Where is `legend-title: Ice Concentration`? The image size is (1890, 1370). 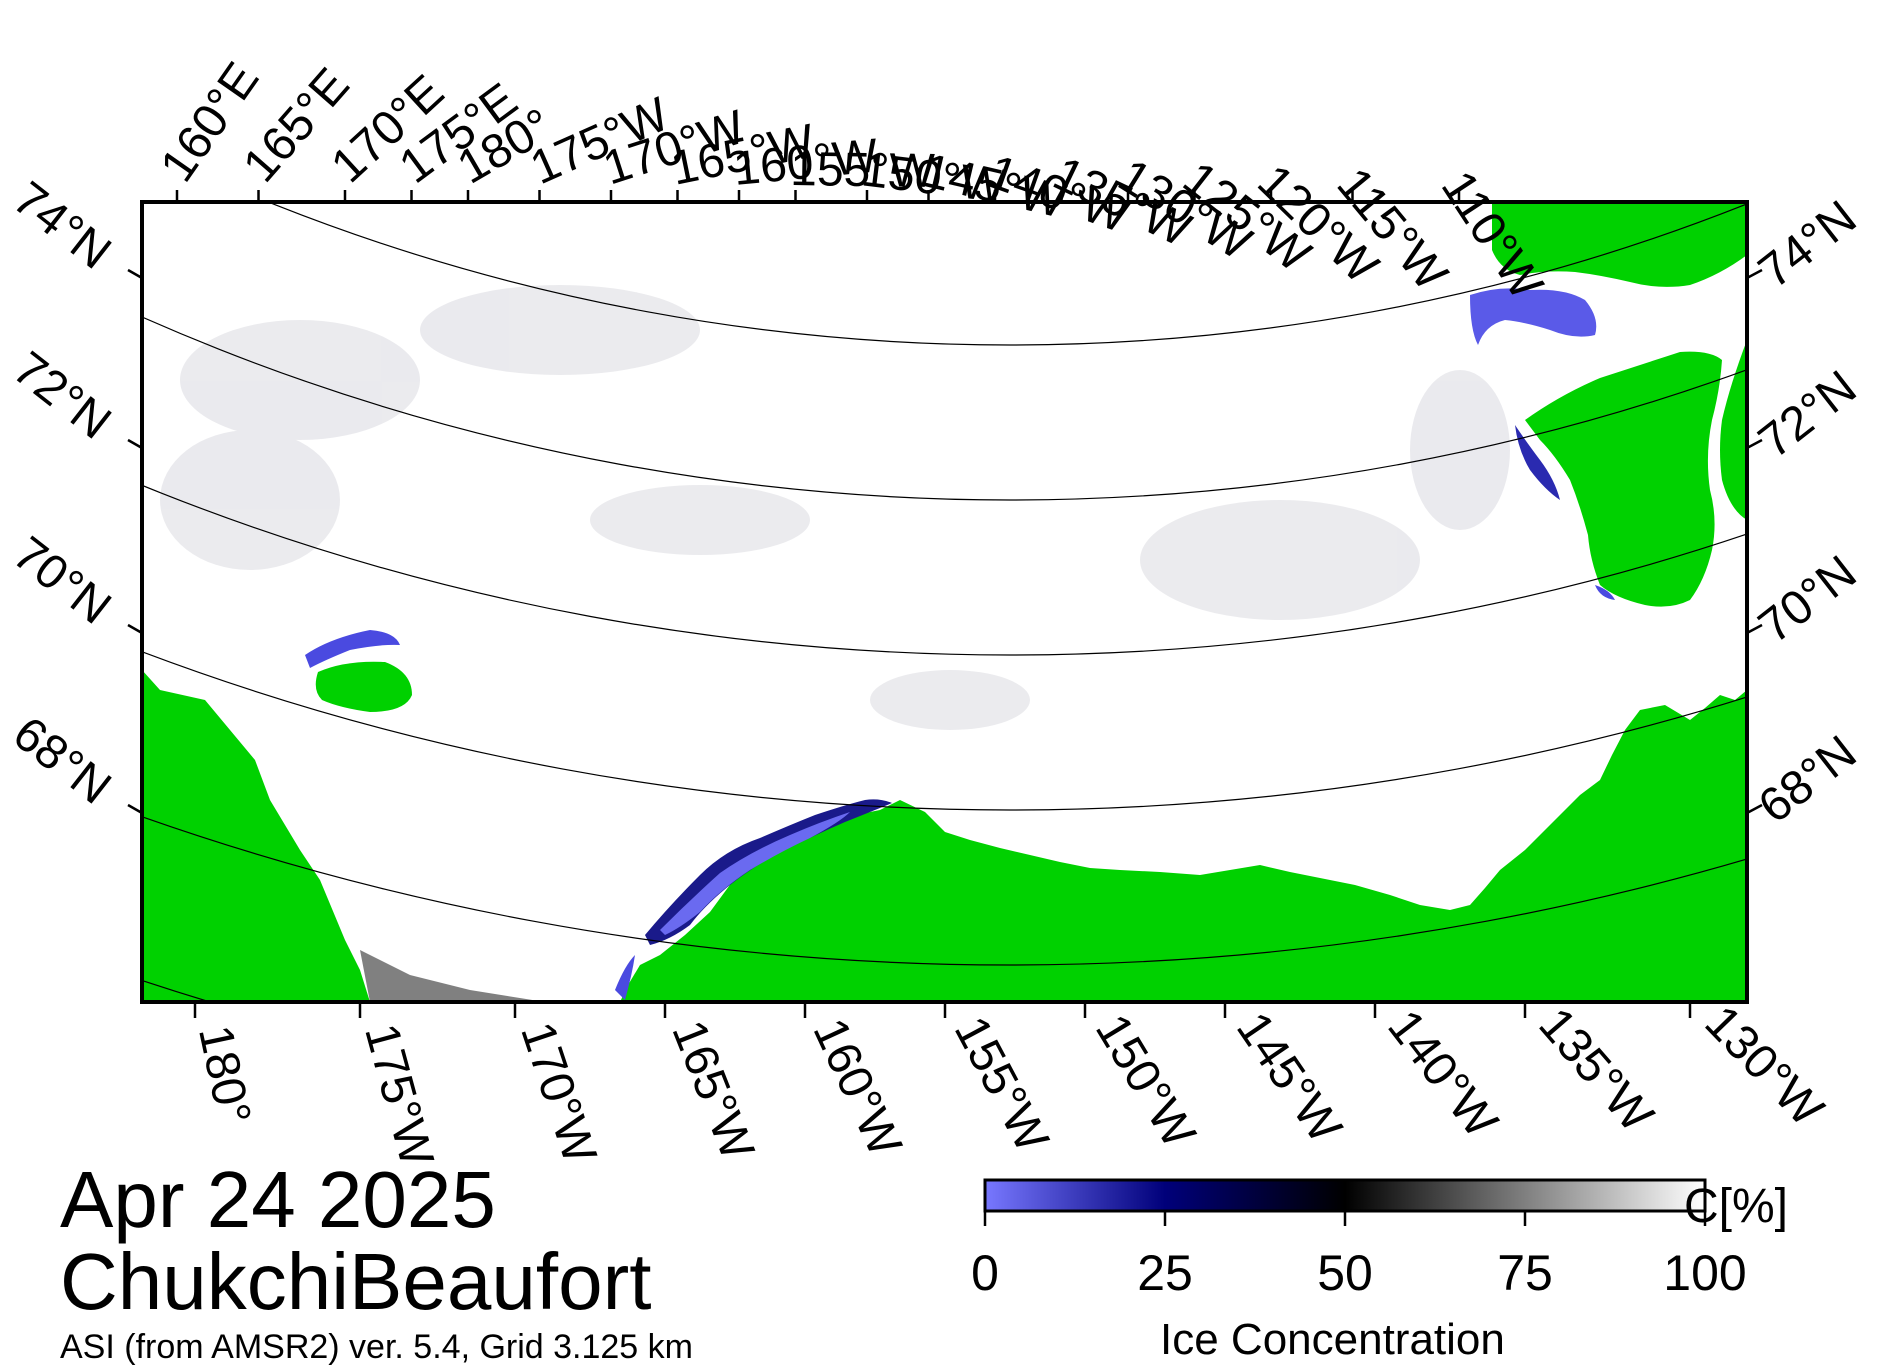
legend-title: Ice Concentration is located at coordinates (1332, 1339).